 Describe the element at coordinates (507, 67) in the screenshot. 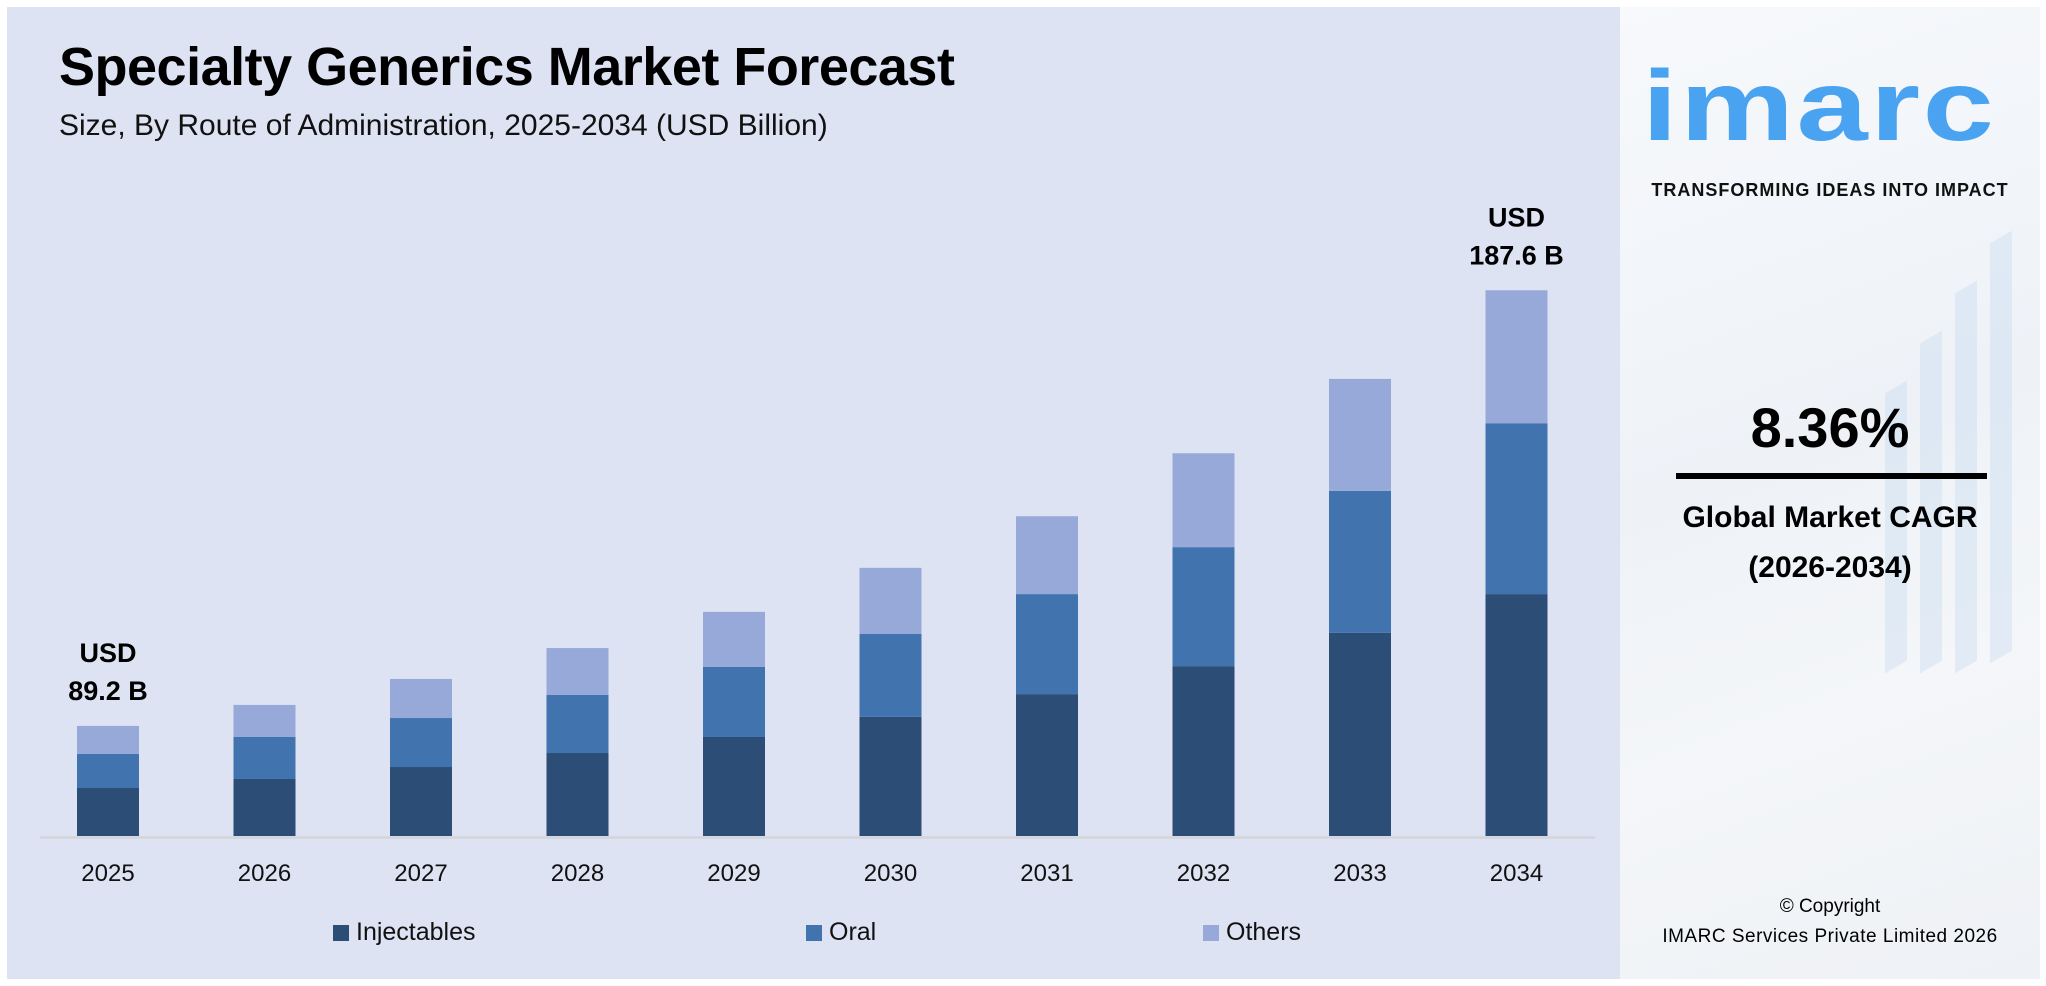

I see `chart-title: Specialty Generics Market Forecast` at that location.